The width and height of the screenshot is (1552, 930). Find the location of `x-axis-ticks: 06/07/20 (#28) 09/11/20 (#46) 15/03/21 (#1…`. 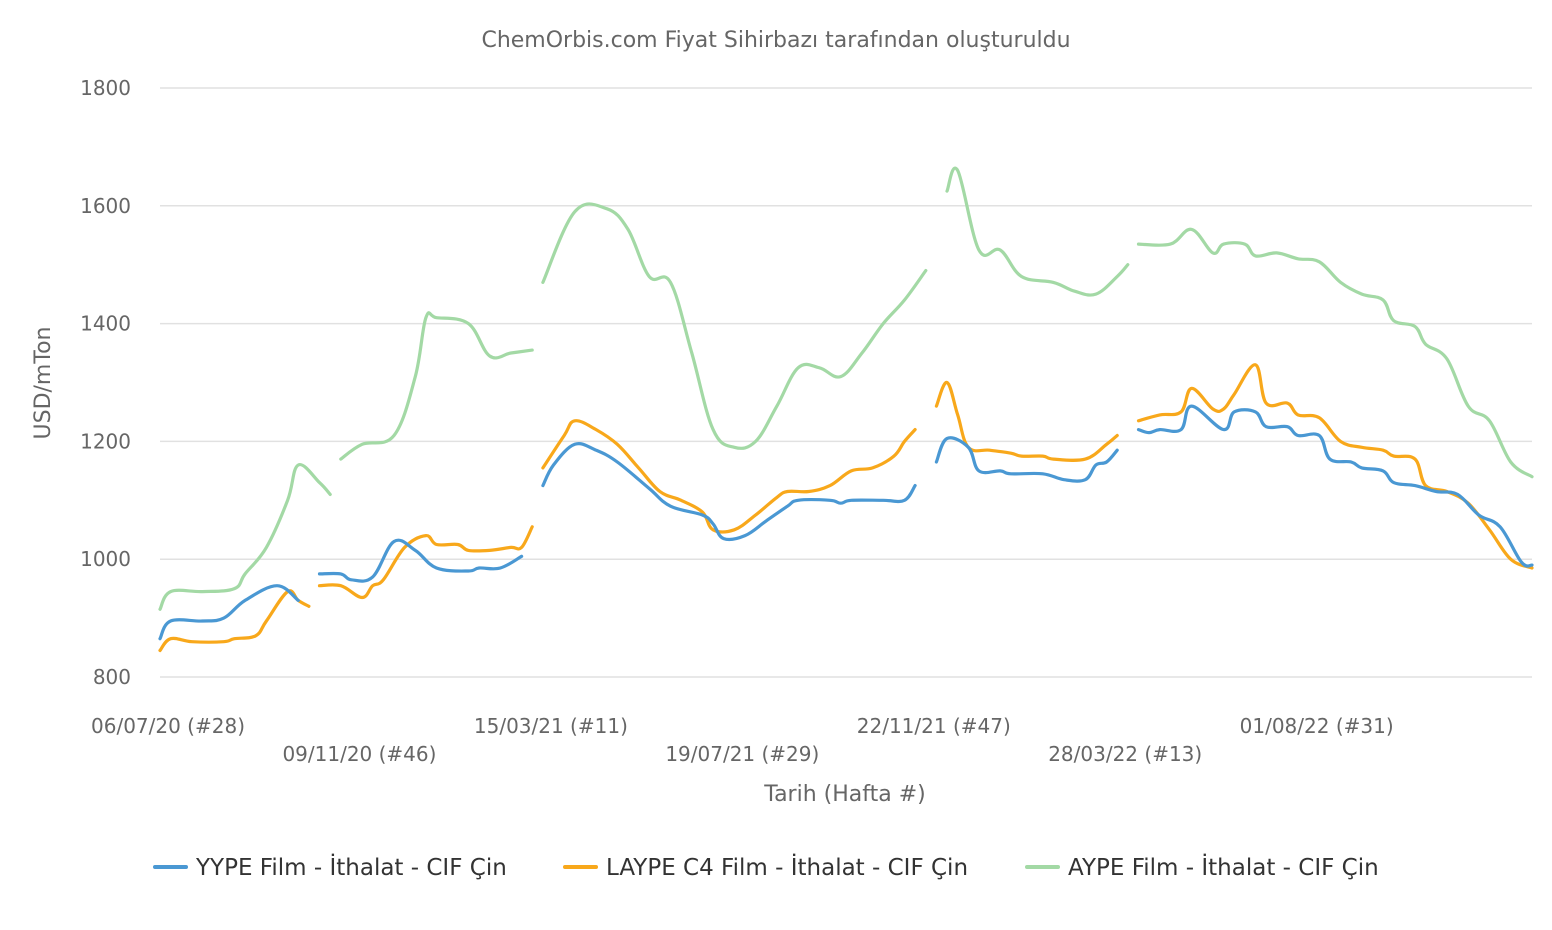

x-axis-ticks: 06/07/20 (#28) 09/11/20 (#46) 15/03/21 (#1… is located at coordinates (742, 740).